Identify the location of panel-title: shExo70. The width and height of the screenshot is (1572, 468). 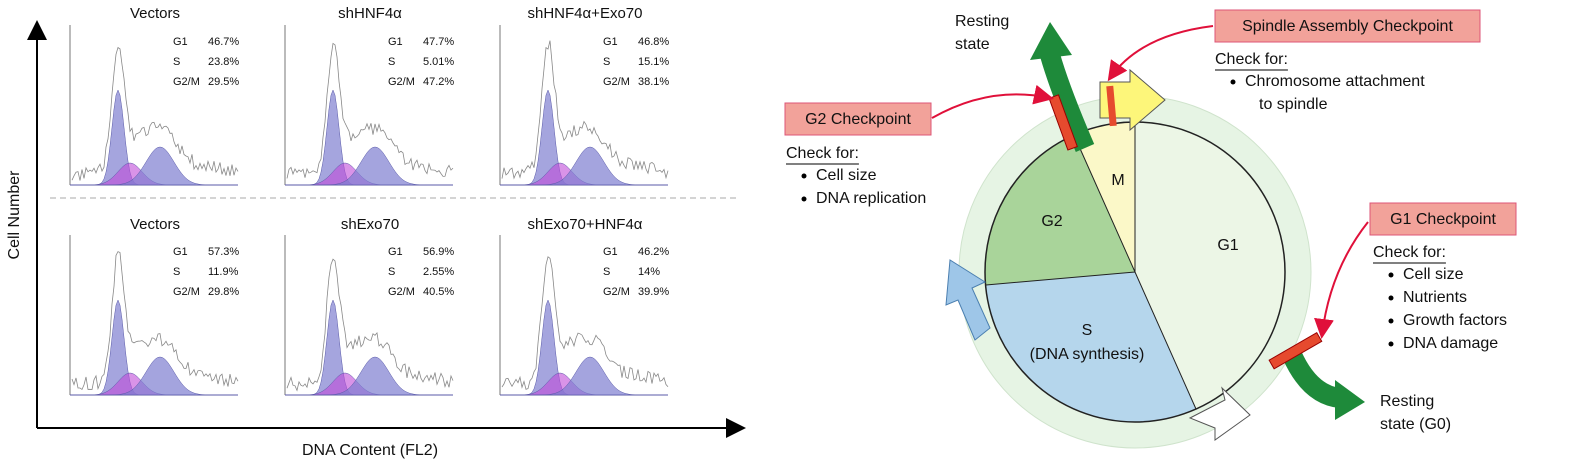
(370, 224).